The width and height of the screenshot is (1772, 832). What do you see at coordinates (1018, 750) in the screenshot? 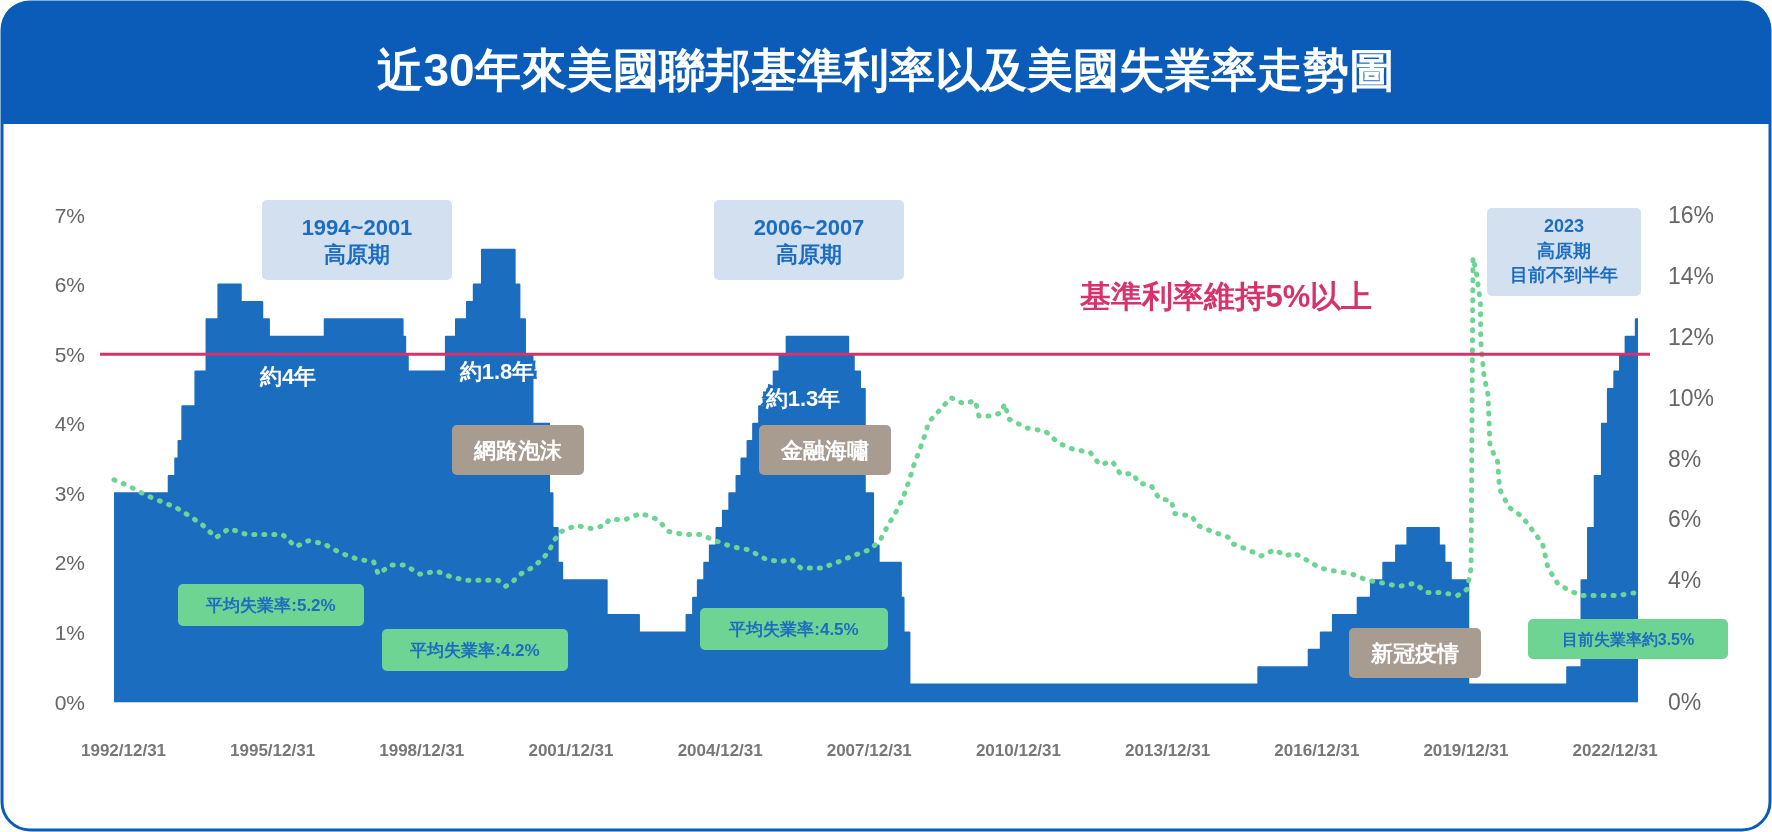
I see `x-tick-label: 2010/12/31` at bounding box center [1018, 750].